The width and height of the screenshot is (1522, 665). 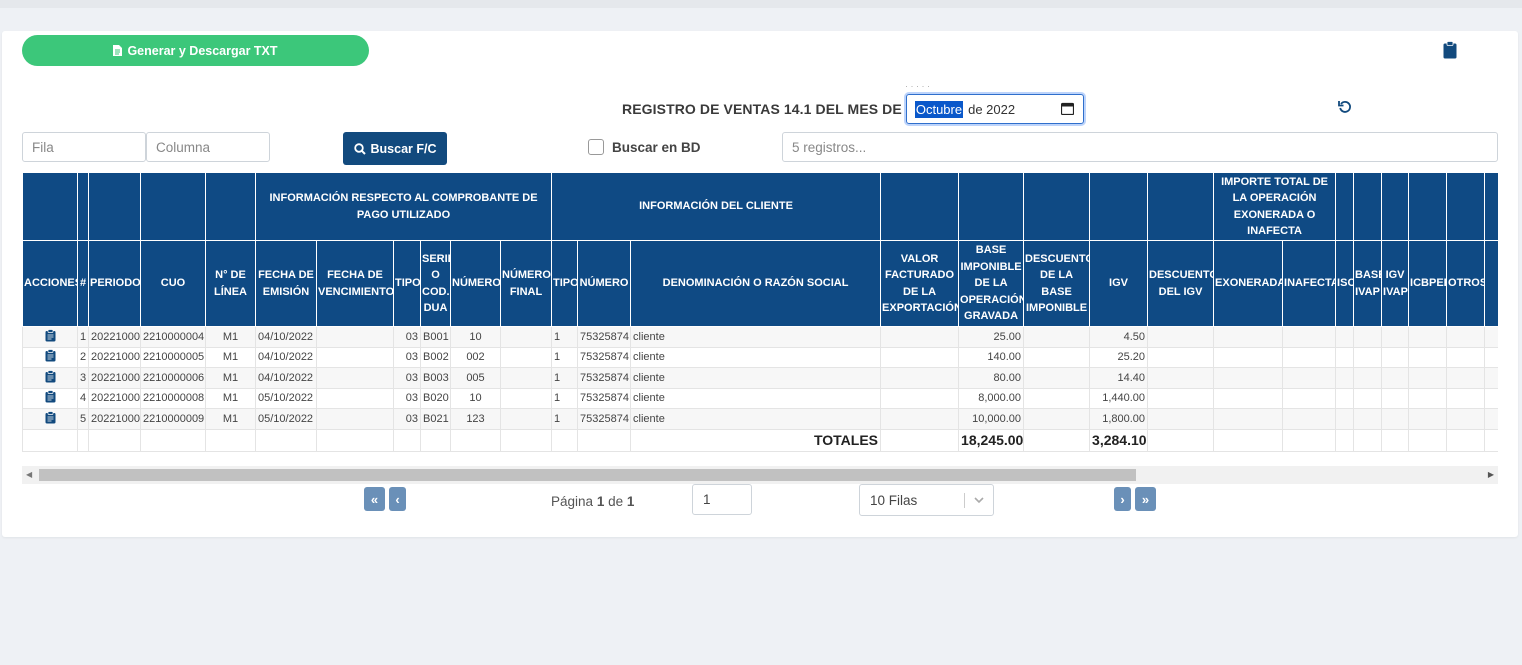 I want to click on col-descuento-igv: DESCUENTO DEL IGV, so click(x=1181, y=283).